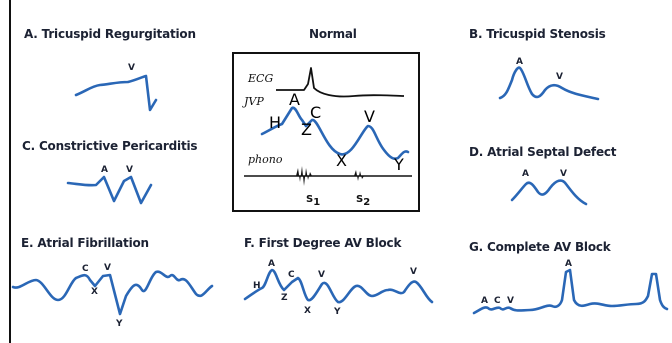 The width and height of the screenshot is (672, 343). Describe the element at coordinates (85, 243) in the screenshot. I see `panel-e-title: E. Atrial Fibrillation` at that location.